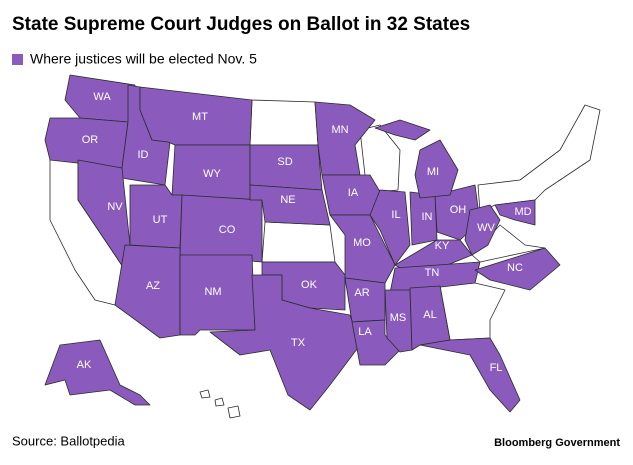 The width and height of the screenshot is (633, 465). What do you see at coordinates (102, 97) in the screenshot?
I see `state-label: WA` at bounding box center [102, 97].